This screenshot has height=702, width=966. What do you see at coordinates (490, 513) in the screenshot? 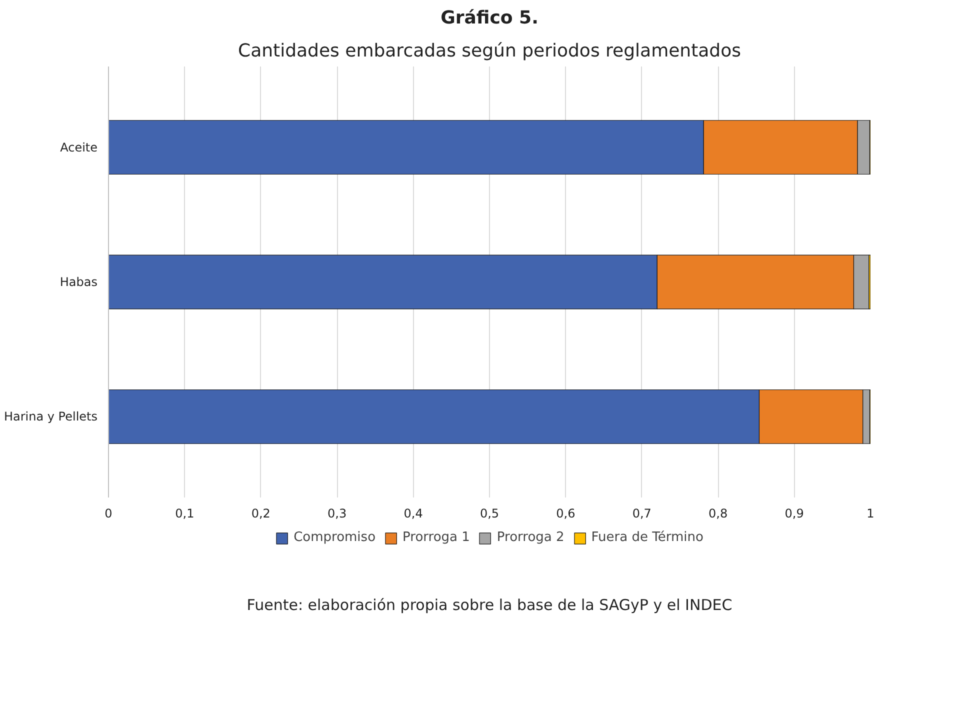
I see `x-tick-label: 0,5` at bounding box center [490, 513].